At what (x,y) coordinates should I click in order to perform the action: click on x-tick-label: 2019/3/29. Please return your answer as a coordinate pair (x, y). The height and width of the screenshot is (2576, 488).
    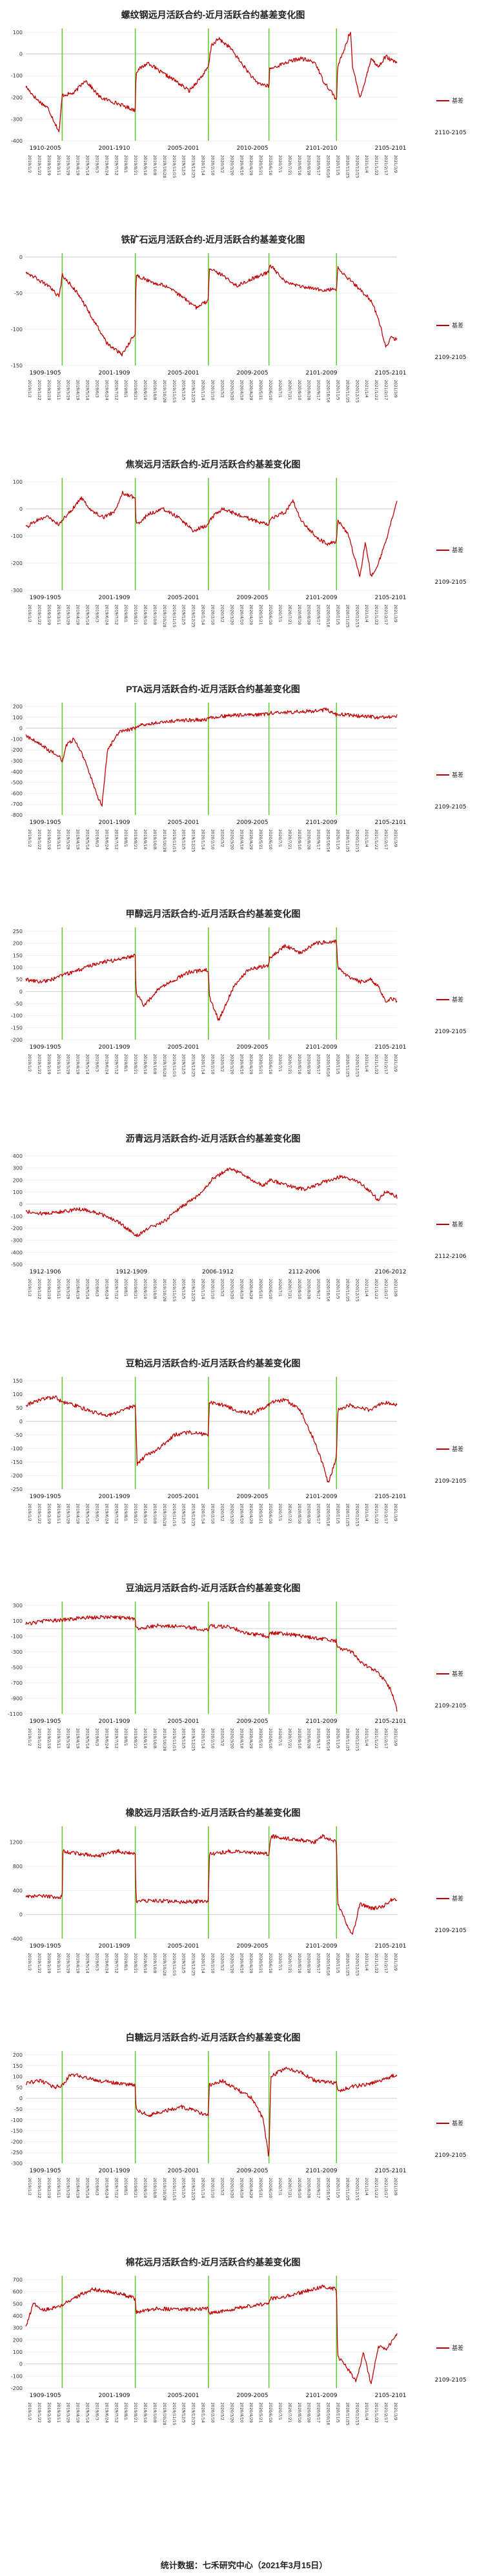
    Looking at the image, I should click on (68, 1064).